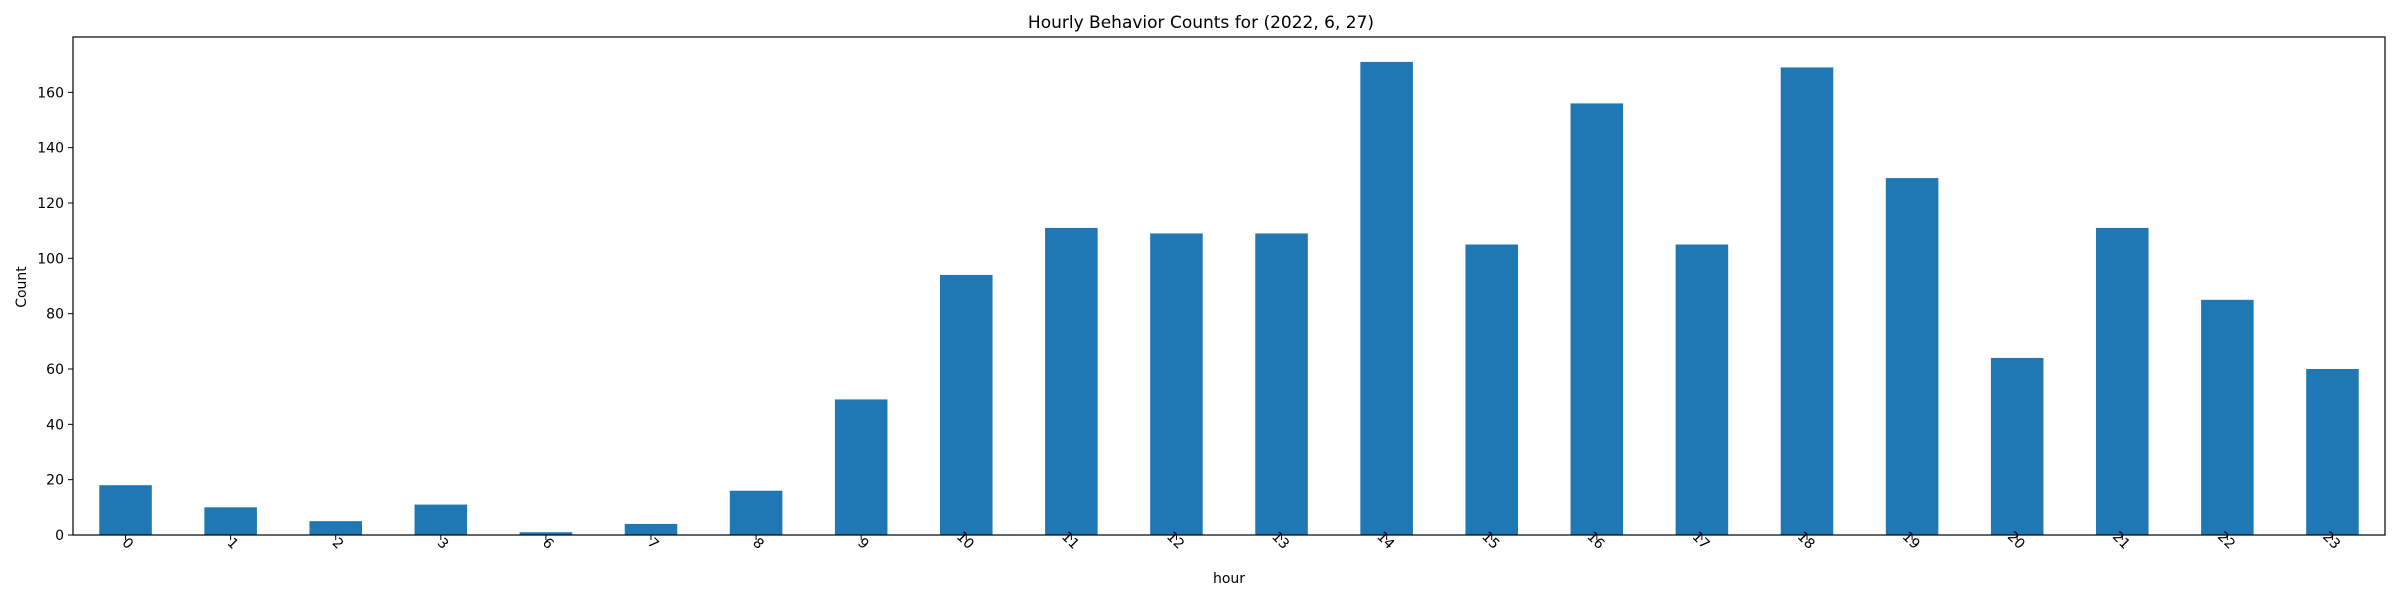 The width and height of the screenshot is (2400, 600). I want to click on y-tick-label: 160, so click(50, 93).